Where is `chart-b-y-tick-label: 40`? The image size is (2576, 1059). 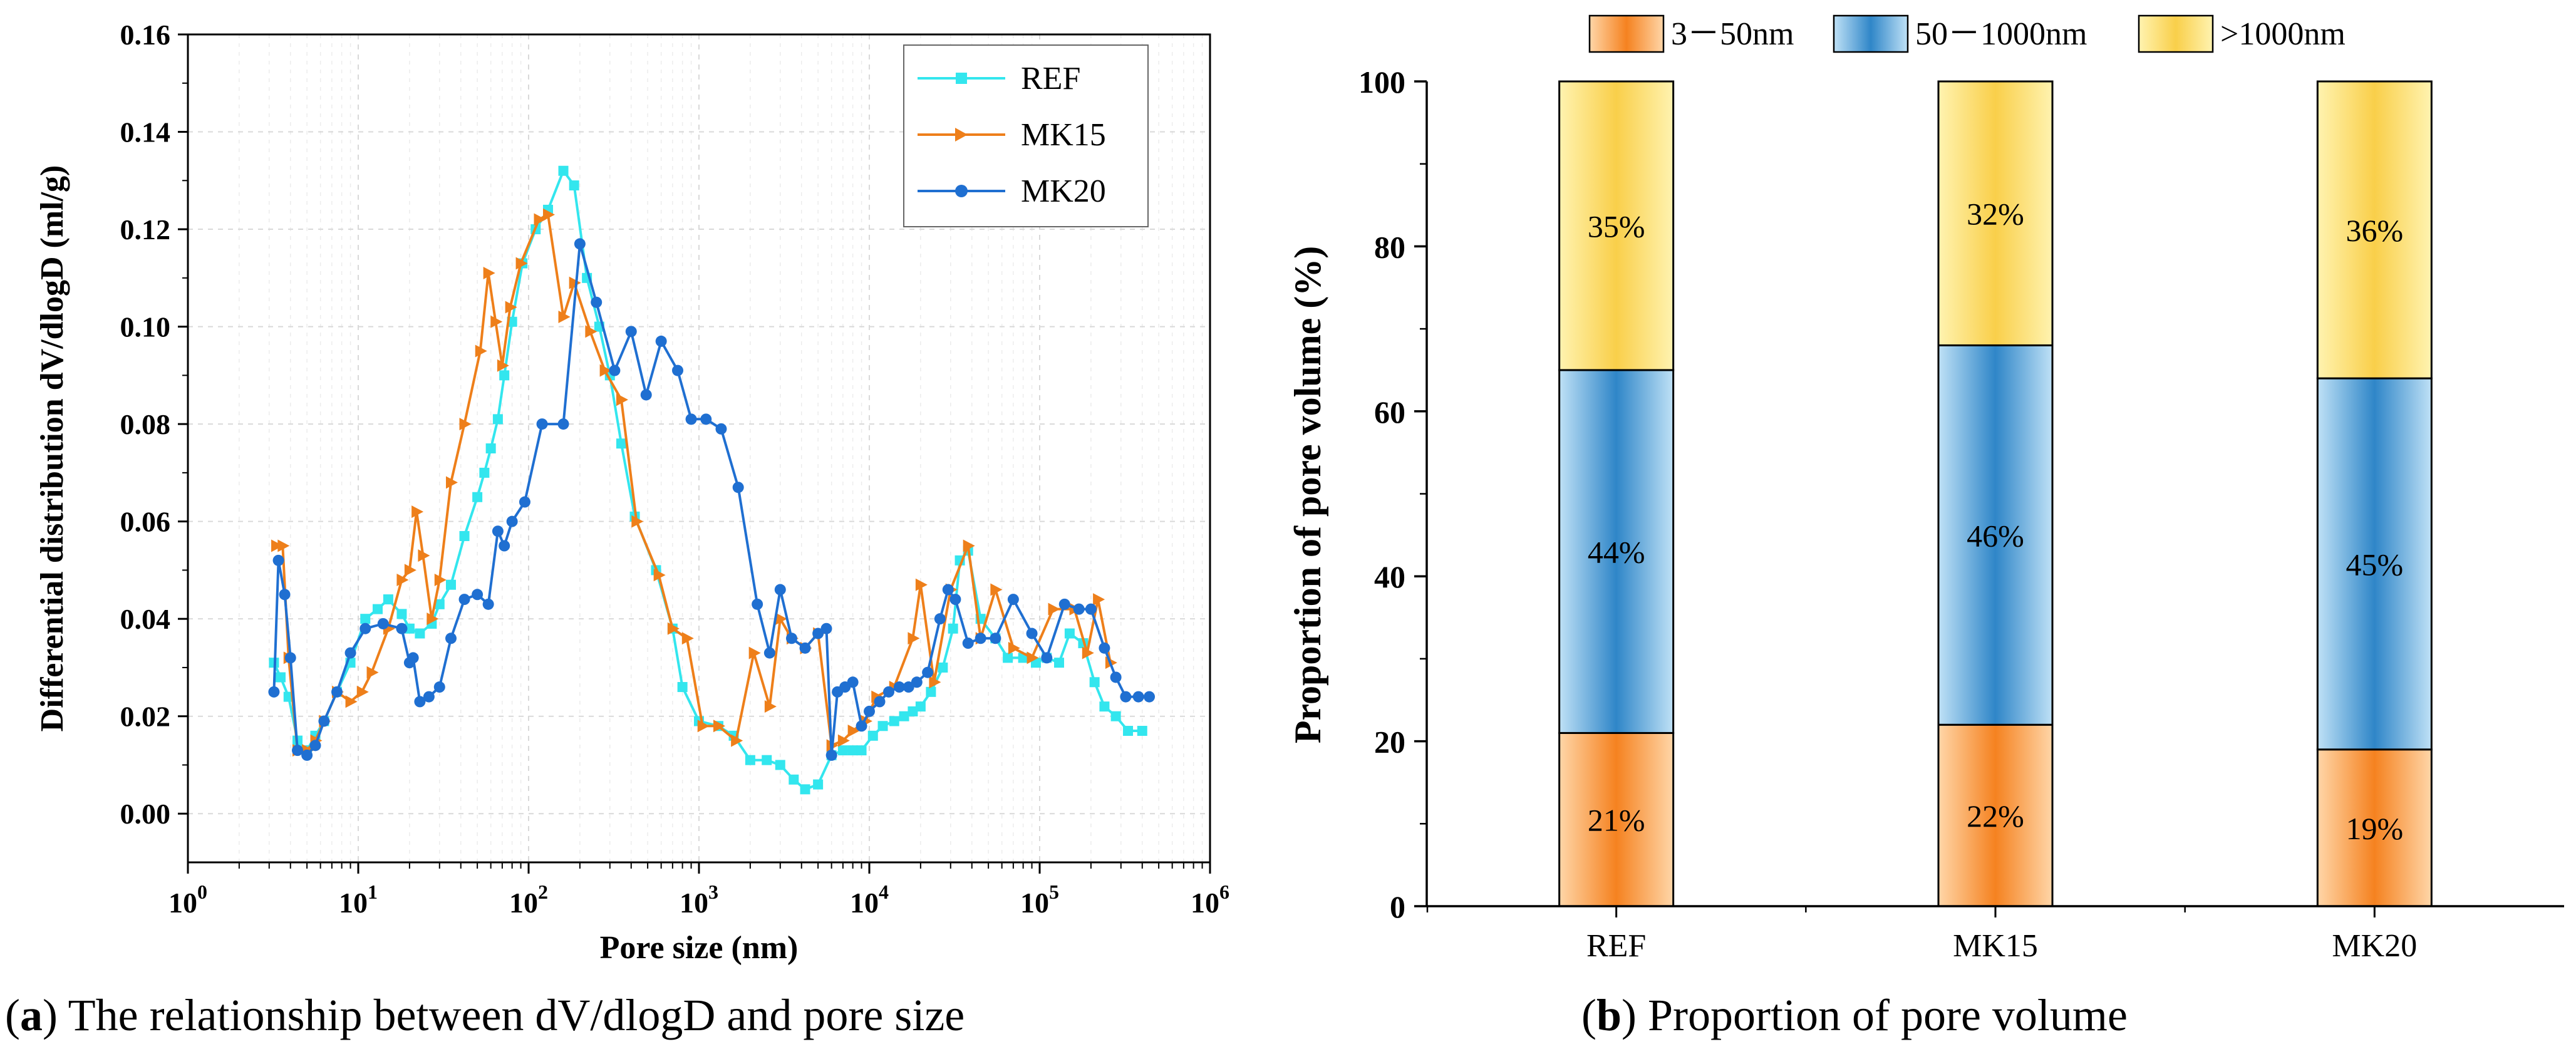 chart-b-y-tick-label: 40 is located at coordinates (1389, 576).